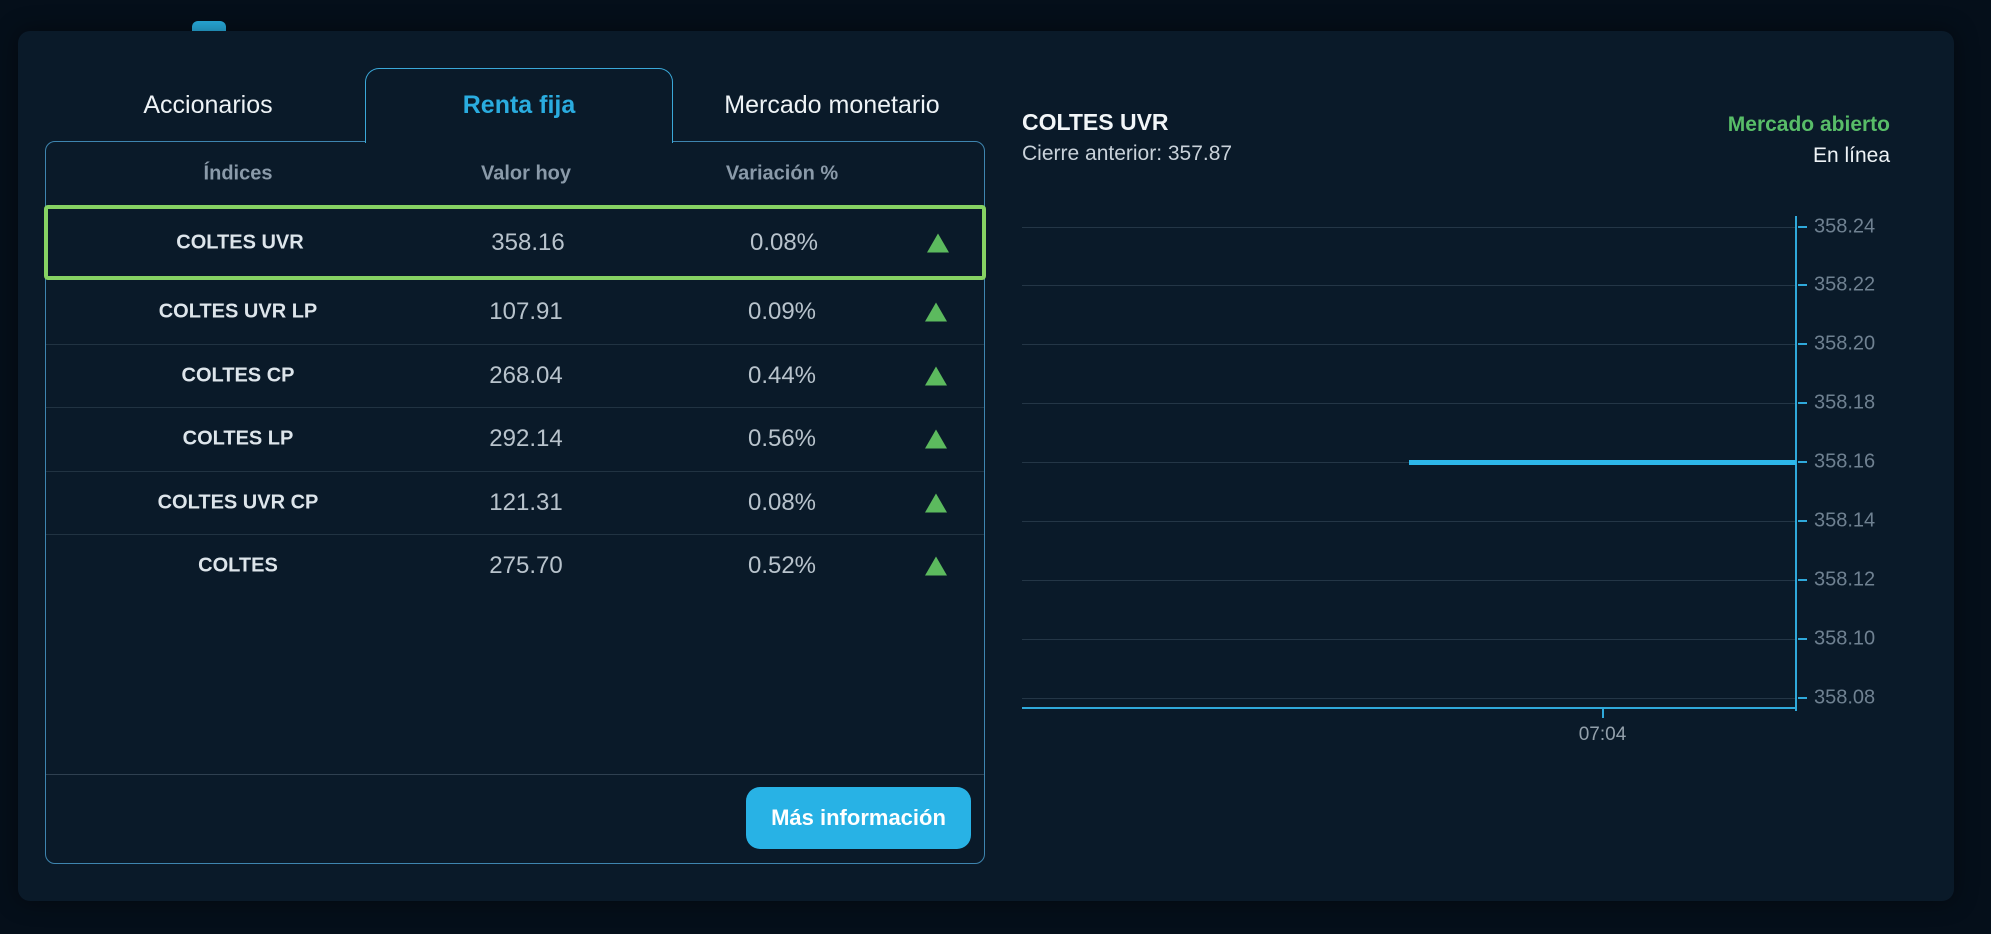  I want to click on x-axis-tick, so click(1602, 713).